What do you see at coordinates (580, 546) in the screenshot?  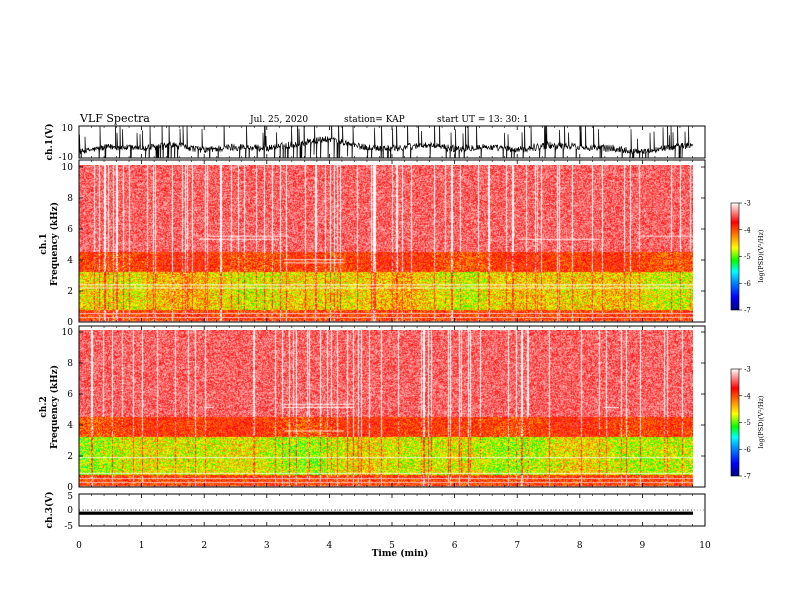 I see `x-tick-label: 8` at bounding box center [580, 546].